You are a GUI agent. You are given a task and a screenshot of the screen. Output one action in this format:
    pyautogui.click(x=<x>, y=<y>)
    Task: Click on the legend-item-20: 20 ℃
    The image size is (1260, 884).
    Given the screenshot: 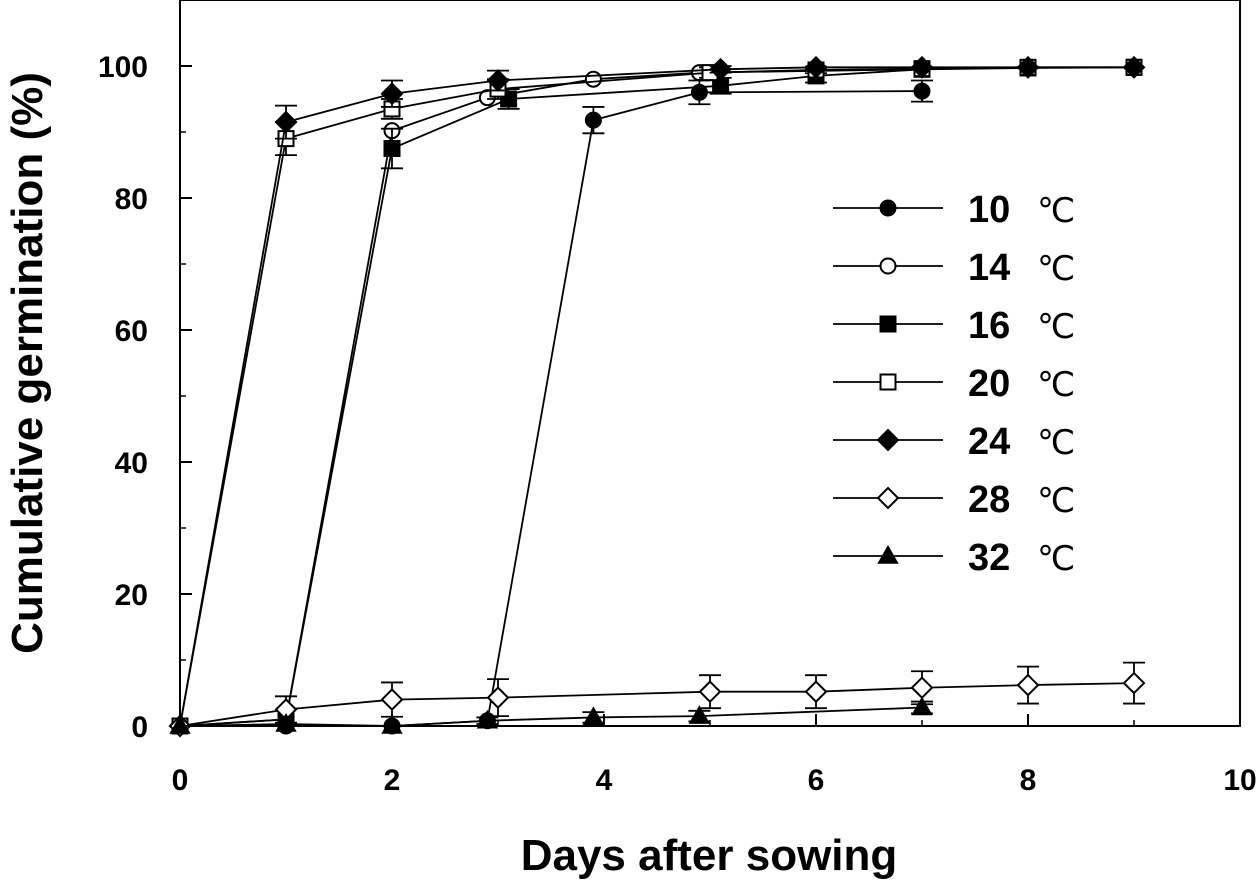 What is the action you would take?
    pyautogui.click(x=954, y=384)
    